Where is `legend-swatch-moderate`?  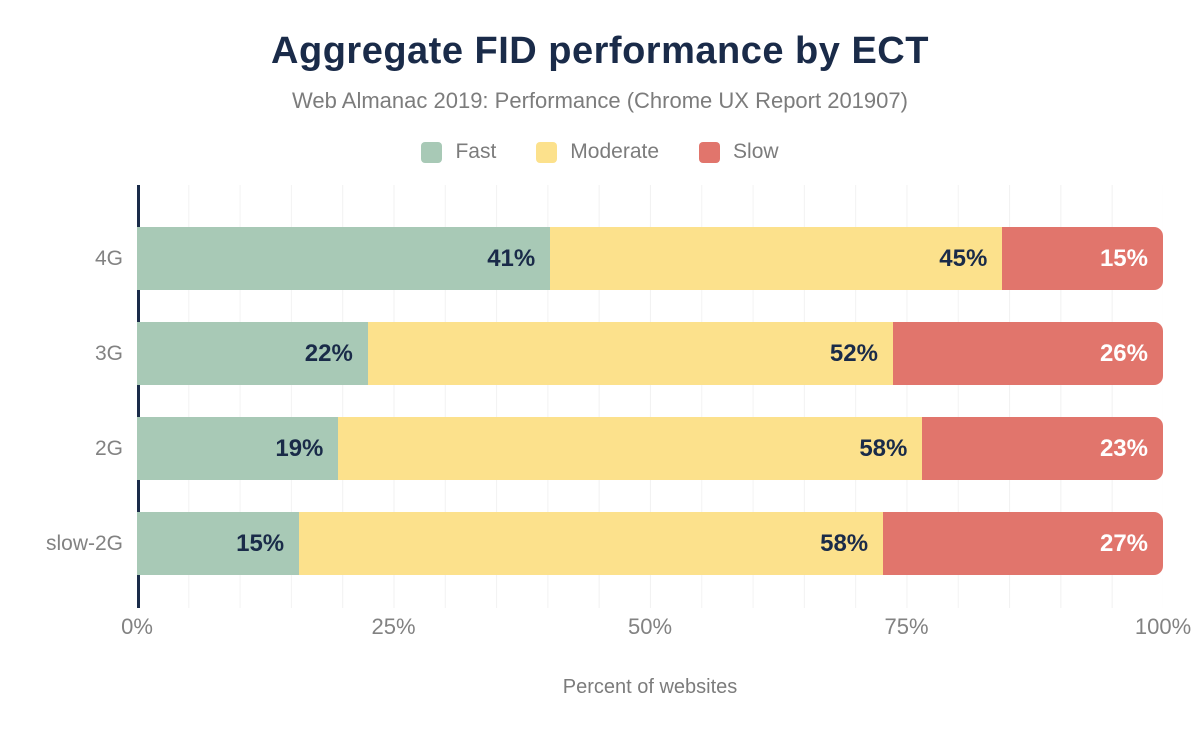 legend-swatch-moderate is located at coordinates (547, 152).